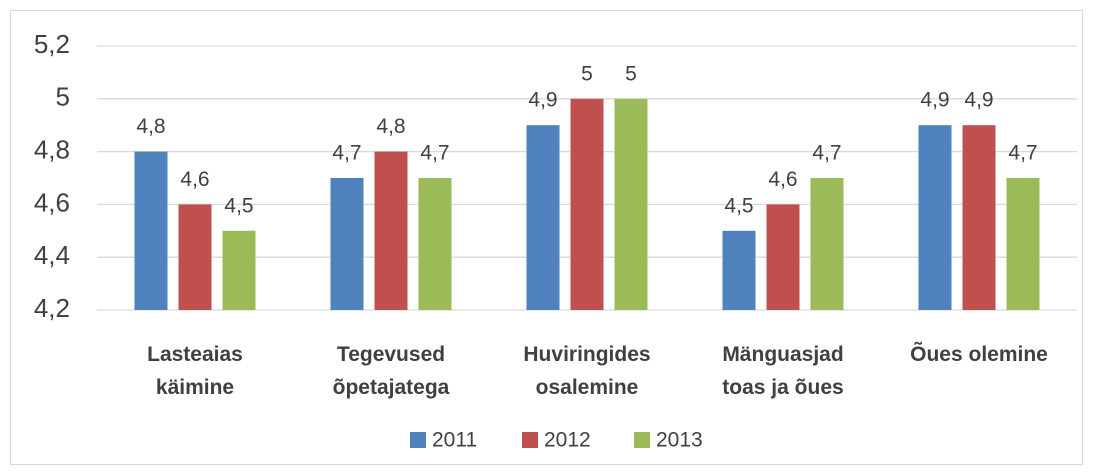 The image size is (1093, 475). Describe the element at coordinates (52, 255) in the screenshot. I see `y-tick-label: 4,4` at that location.